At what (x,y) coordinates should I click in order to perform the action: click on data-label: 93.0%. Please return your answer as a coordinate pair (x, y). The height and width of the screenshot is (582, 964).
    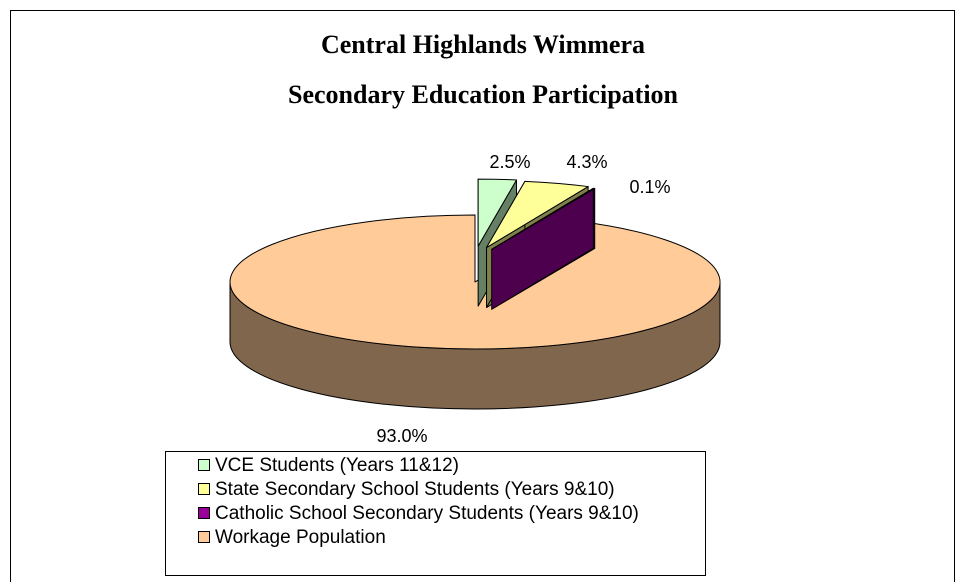
    Looking at the image, I should click on (401, 436).